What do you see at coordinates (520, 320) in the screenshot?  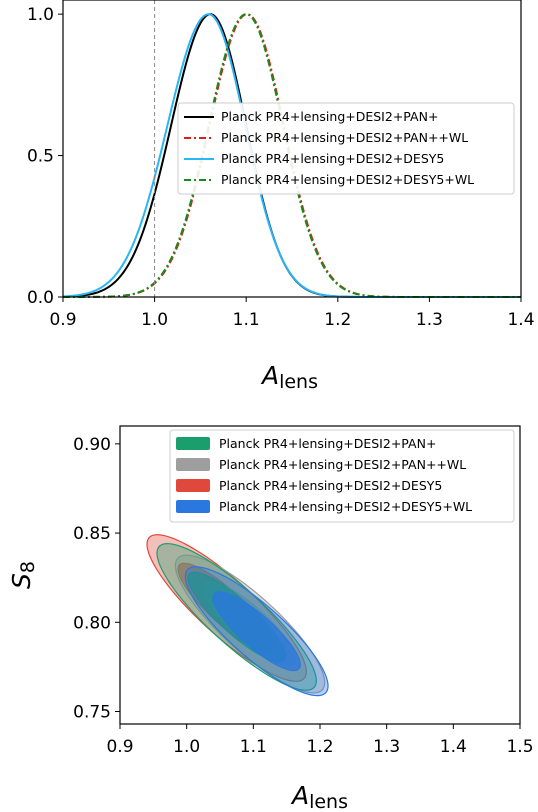 I see `top-x-tick-label: 1.4` at bounding box center [520, 320].